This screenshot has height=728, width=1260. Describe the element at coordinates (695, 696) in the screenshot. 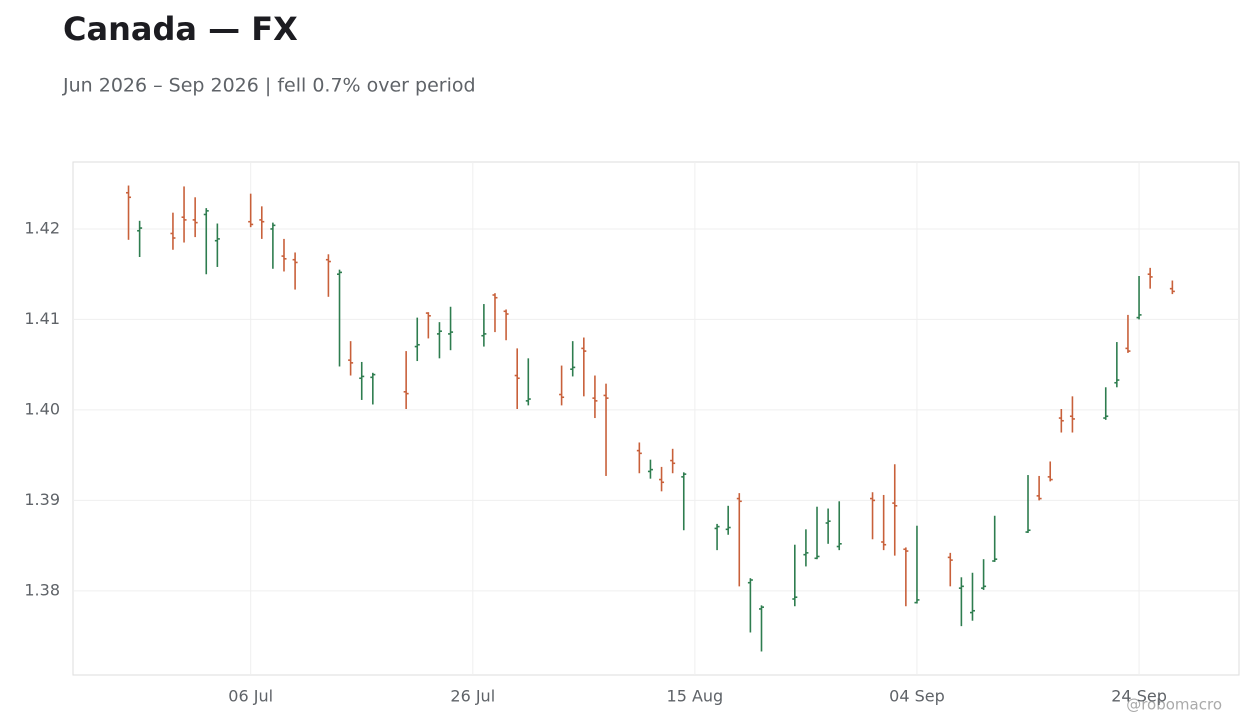

I see `x-tick-label: 15 Aug` at that location.